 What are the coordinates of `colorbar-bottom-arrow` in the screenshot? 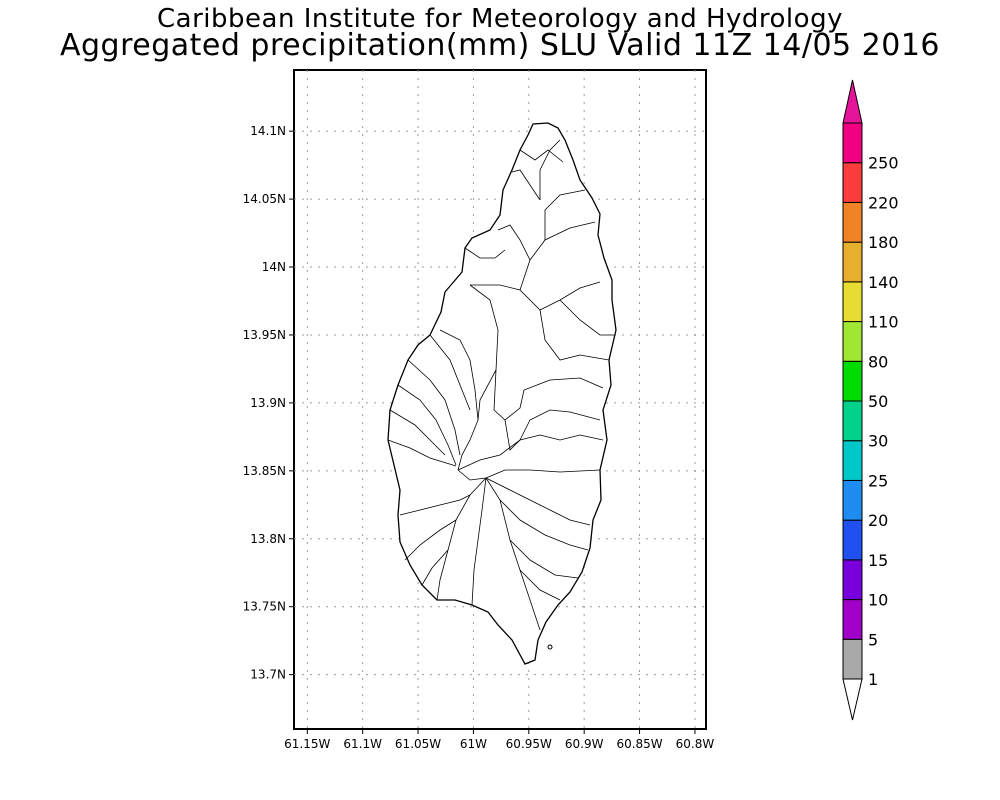 It's located at (852, 699).